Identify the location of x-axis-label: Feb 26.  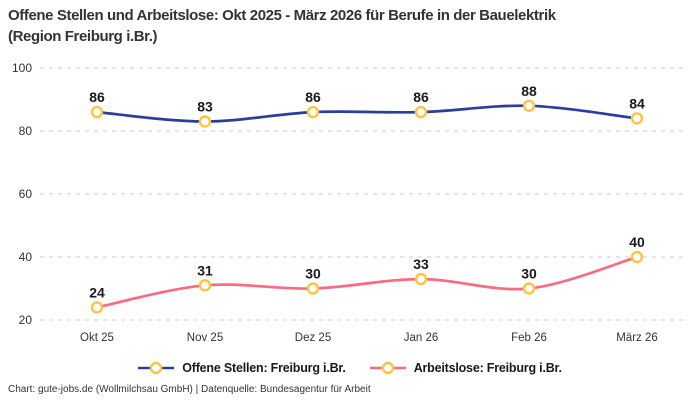
(529, 338).